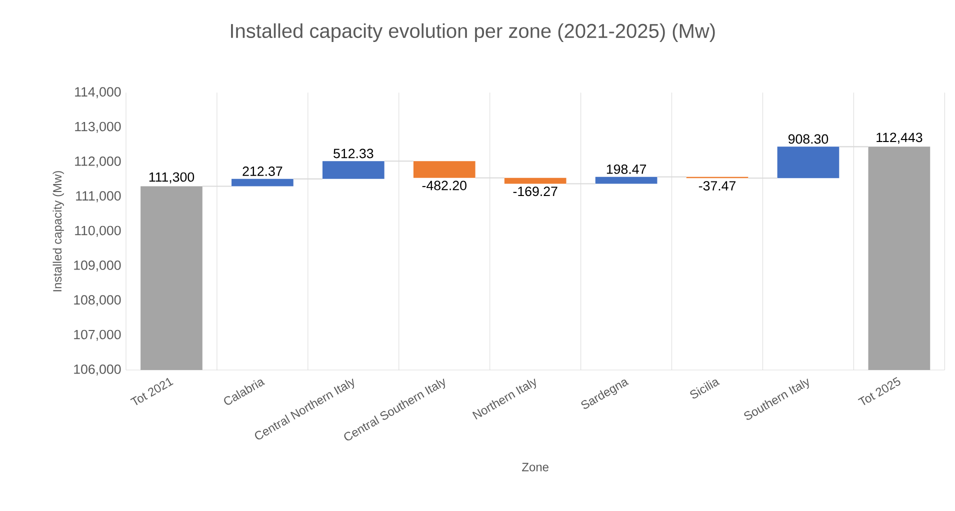 This screenshot has height=511, width=955. I want to click on x-tick-label: Sicilia, so click(705, 389).